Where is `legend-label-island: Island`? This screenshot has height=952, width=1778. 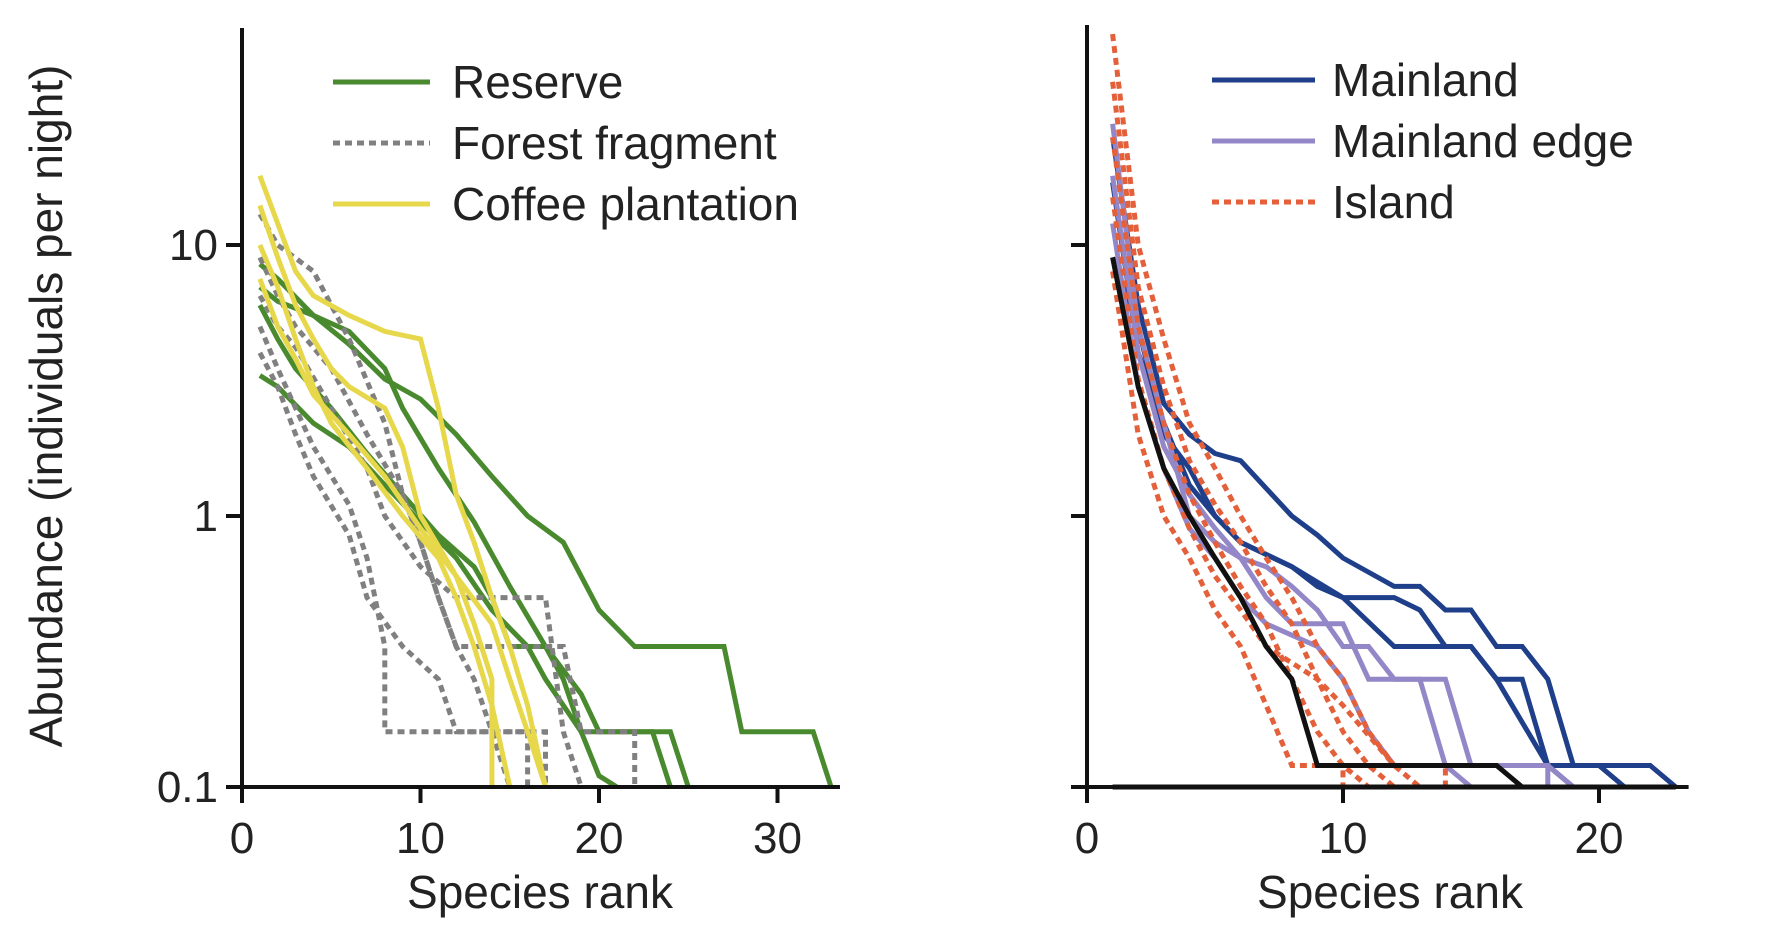 legend-label-island: Island is located at coordinates (1393, 202).